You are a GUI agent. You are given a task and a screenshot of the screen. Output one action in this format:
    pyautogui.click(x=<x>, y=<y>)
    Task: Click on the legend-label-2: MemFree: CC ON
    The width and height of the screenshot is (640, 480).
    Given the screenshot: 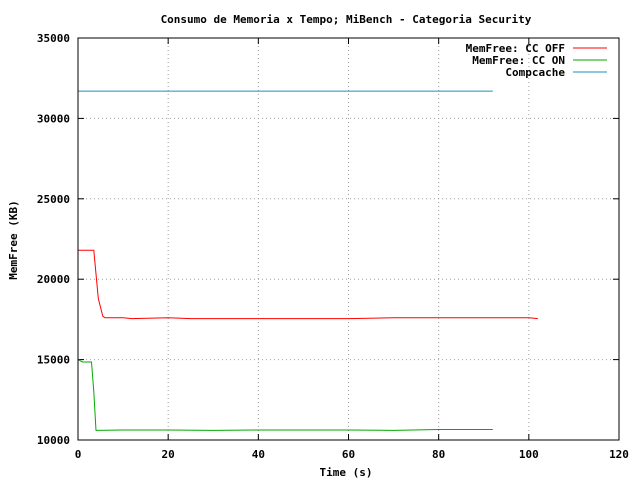 What is the action you would take?
    pyautogui.click(x=518, y=60)
    